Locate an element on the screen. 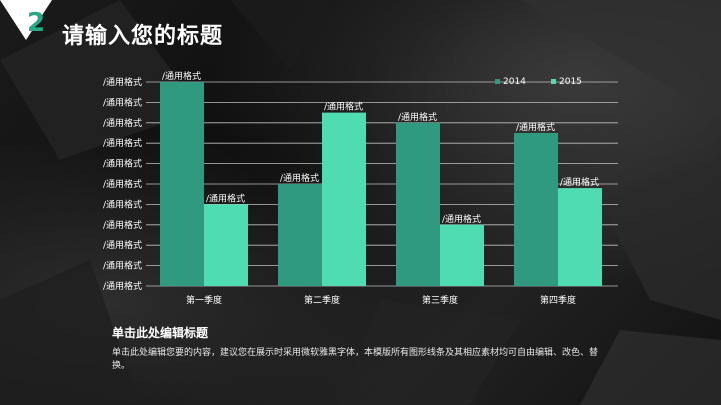  x-tick-label: 第一季度 is located at coordinates (204, 300).